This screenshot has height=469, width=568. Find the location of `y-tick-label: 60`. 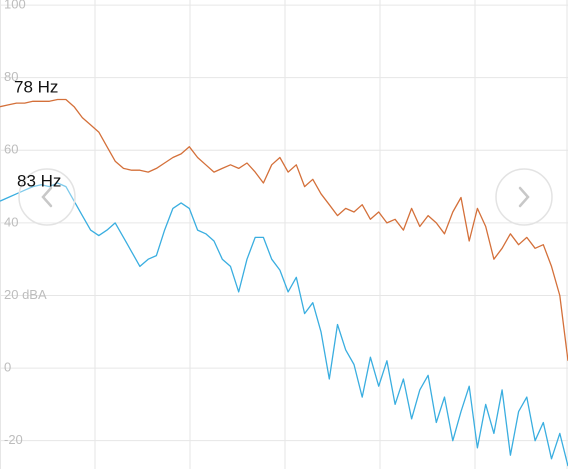

y-tick-label: 60 is located at coordinates (11, 149).